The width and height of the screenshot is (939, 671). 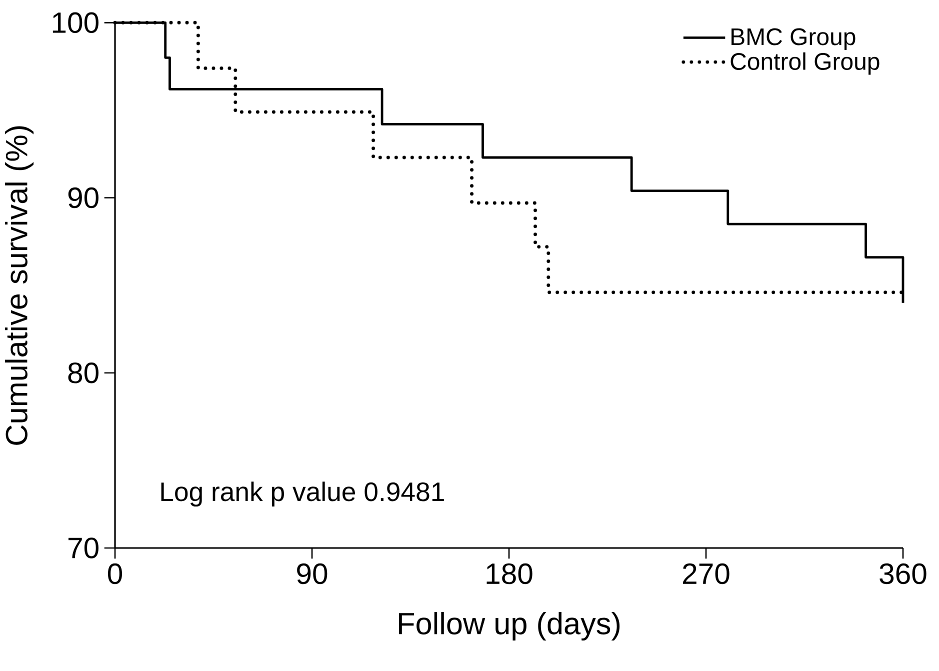 I want to click on x-tick-label: 360, so click(x=903, y=573).